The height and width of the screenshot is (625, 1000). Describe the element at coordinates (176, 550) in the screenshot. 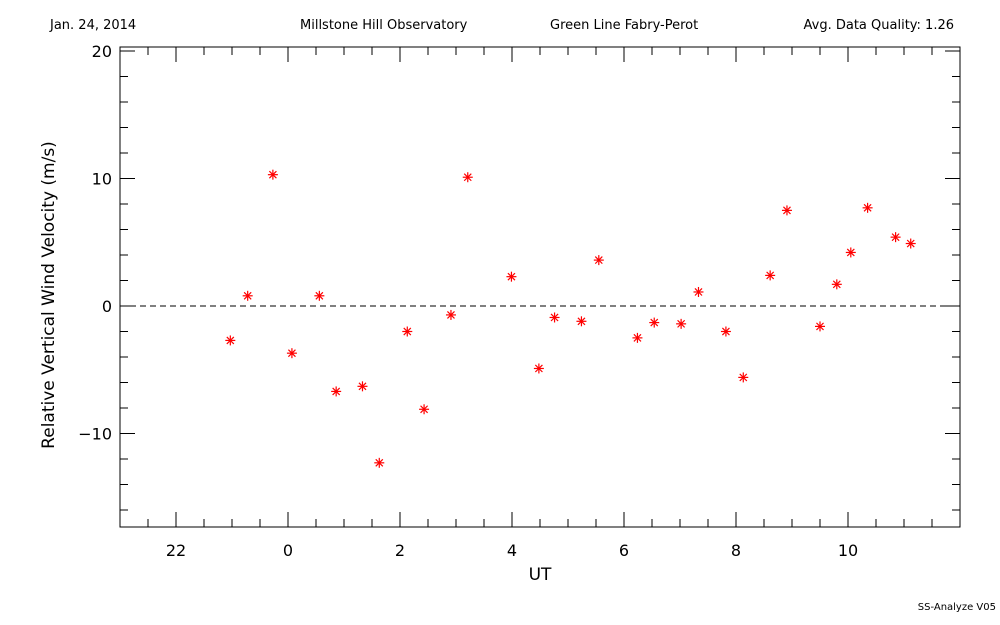

I see `x-tick-label: 22` at that location.